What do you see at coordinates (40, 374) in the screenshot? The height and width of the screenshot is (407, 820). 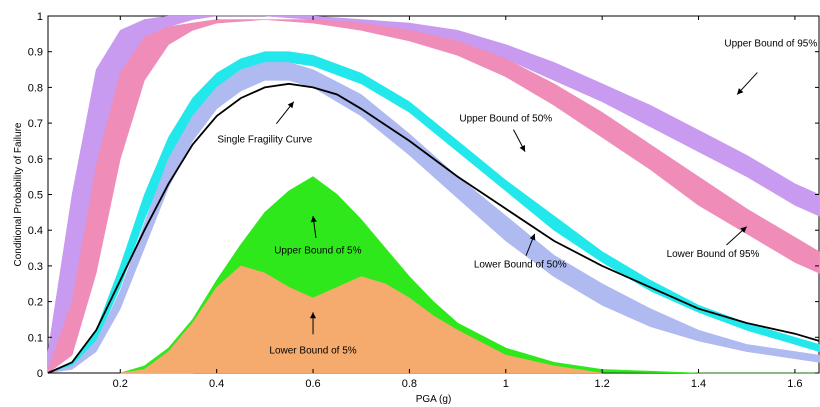 I see `y-tick-label: 0` at bounding box center [40, 374].